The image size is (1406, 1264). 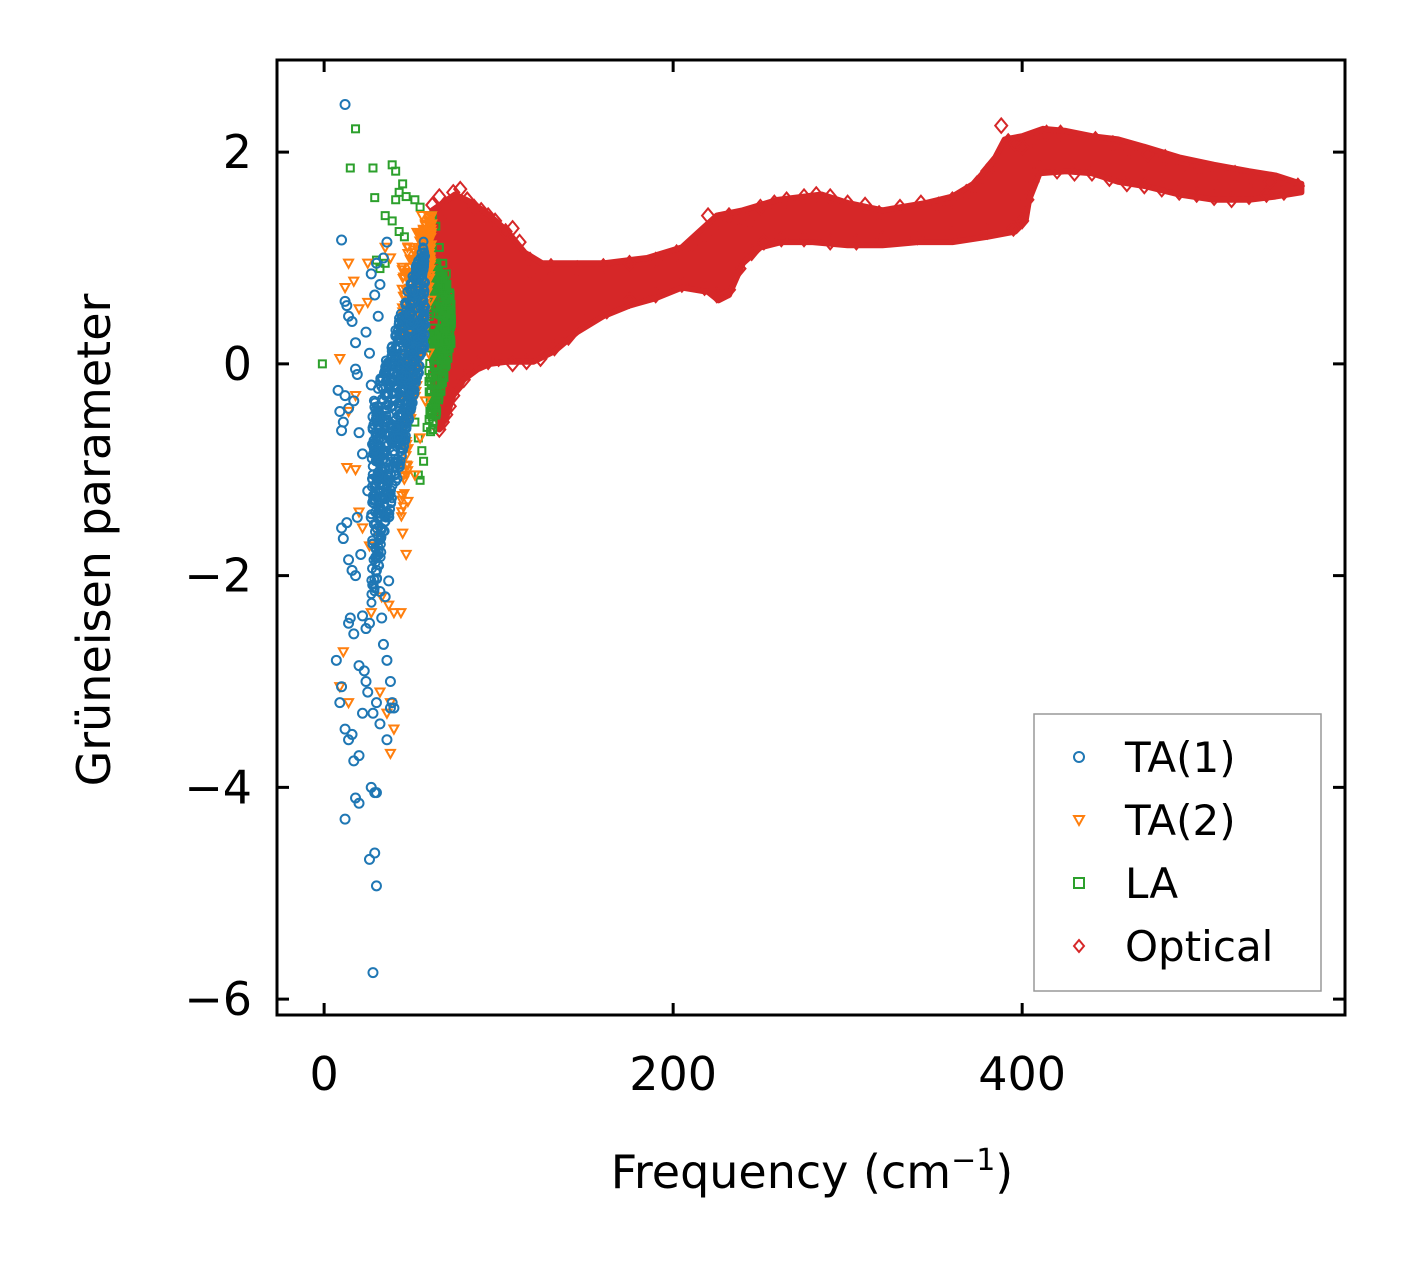 What do you see at coordinates (218, 787) in the screenshot?
I see `y-tick-label-3: −4` at bounding box center [218, 787].